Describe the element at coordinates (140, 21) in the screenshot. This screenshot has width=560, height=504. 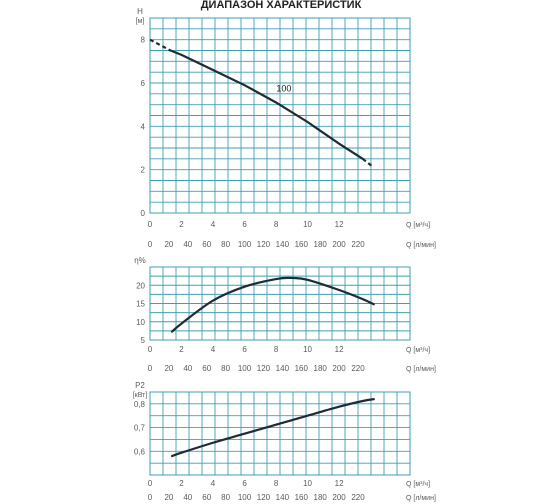
I see `y-axis-unit: [м]` at that location.